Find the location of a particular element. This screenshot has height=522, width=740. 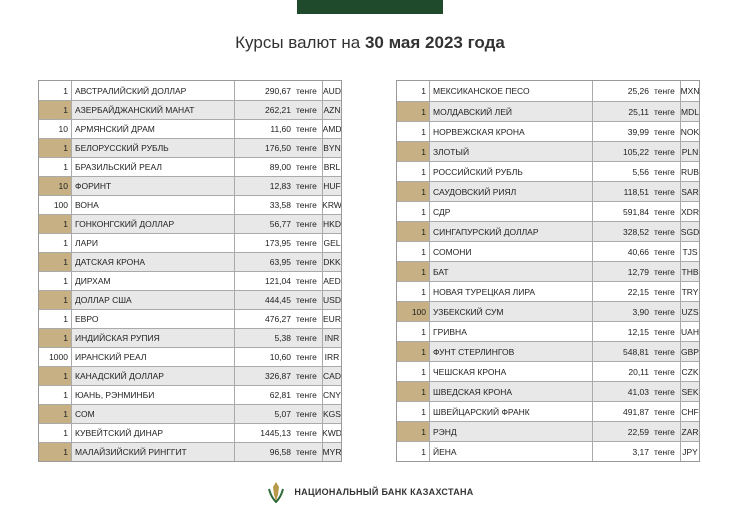

units: 1000 is located at coordinates (58, 357).